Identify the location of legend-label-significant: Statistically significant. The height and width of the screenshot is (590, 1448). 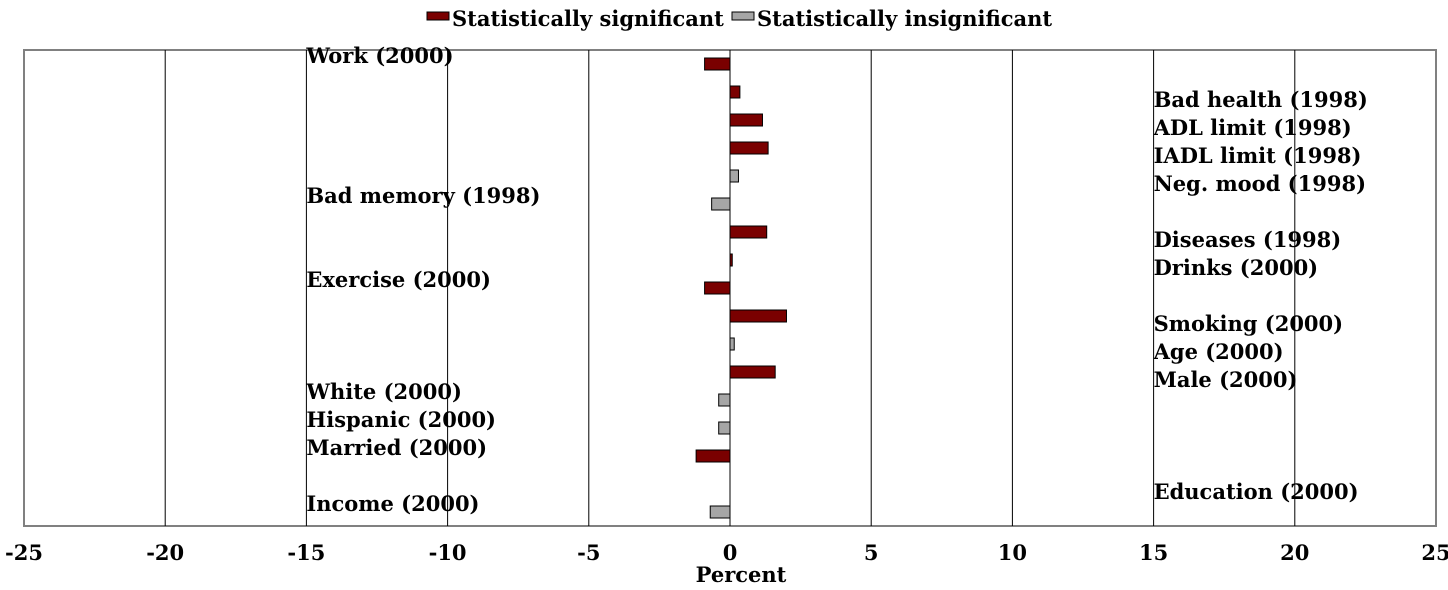
(588, 18).